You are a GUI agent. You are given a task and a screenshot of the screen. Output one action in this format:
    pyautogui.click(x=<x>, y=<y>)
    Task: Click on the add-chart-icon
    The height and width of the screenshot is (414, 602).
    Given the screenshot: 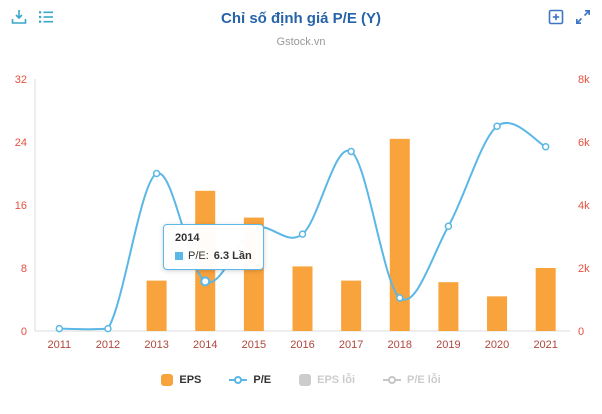 What is the action you would take?
    pyautogui.click(x=556, y=17)
    